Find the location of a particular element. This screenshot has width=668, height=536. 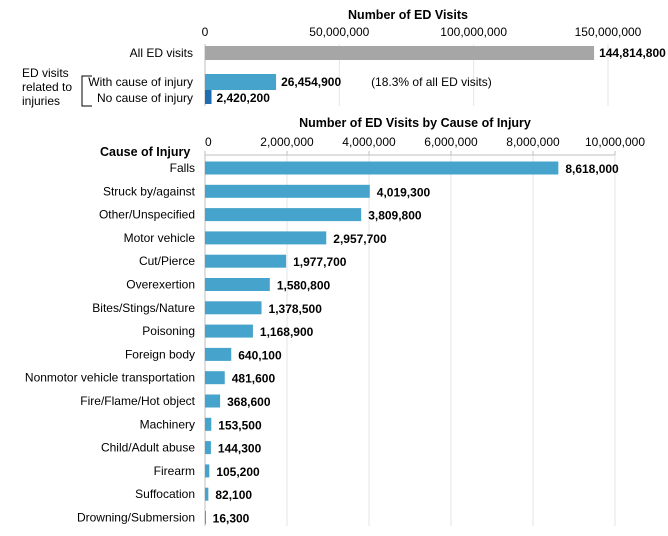

data-label: 153,500 is located at coordinates (240, 425).